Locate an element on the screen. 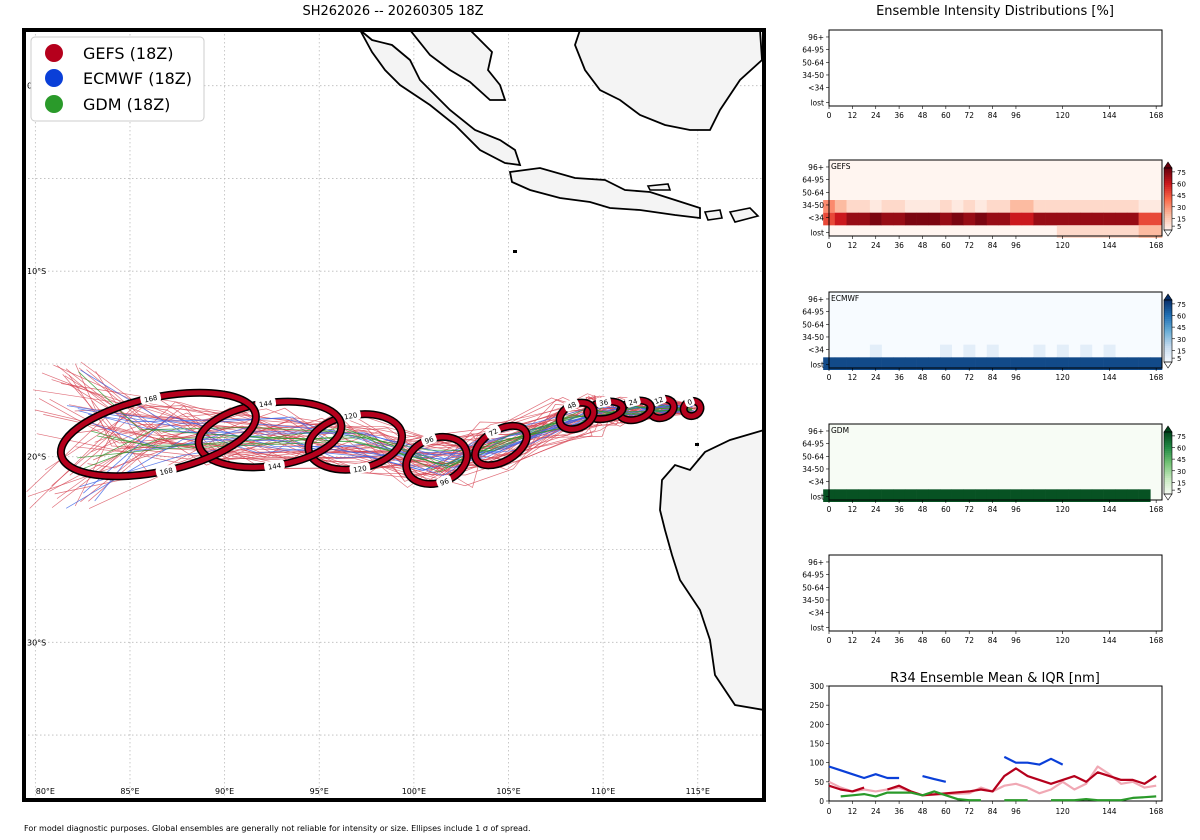  java-land is located at coordinates (604, 193).